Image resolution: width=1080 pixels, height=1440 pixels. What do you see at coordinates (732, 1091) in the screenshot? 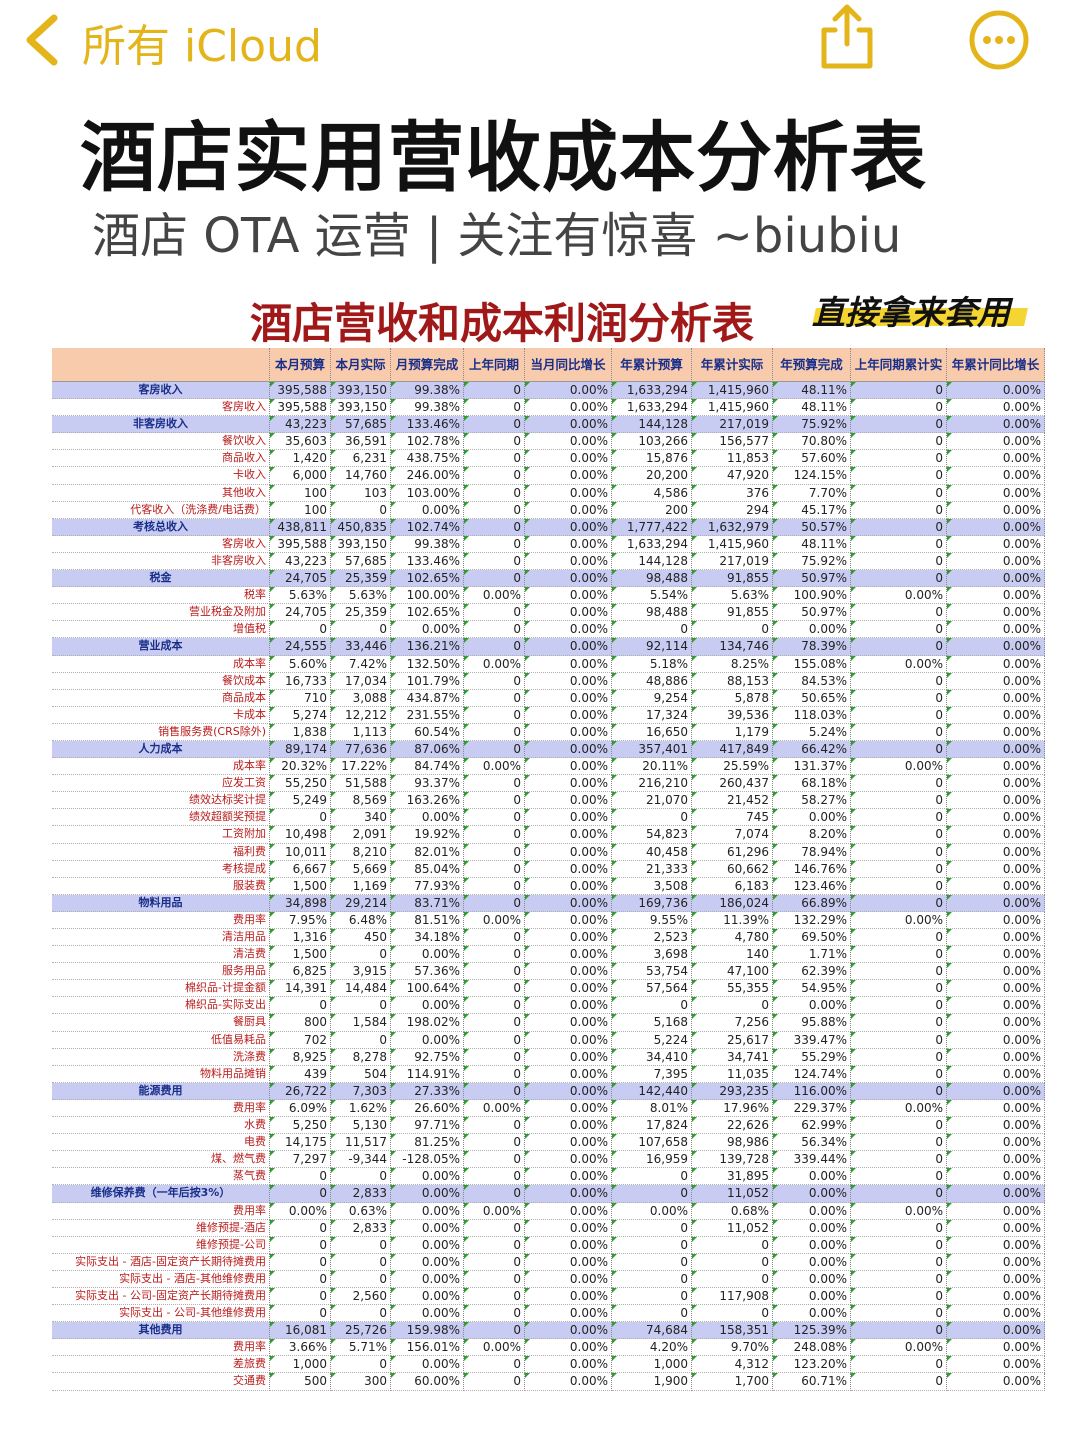
I see `cell: 293,235` at bounding box center [732, 1091].